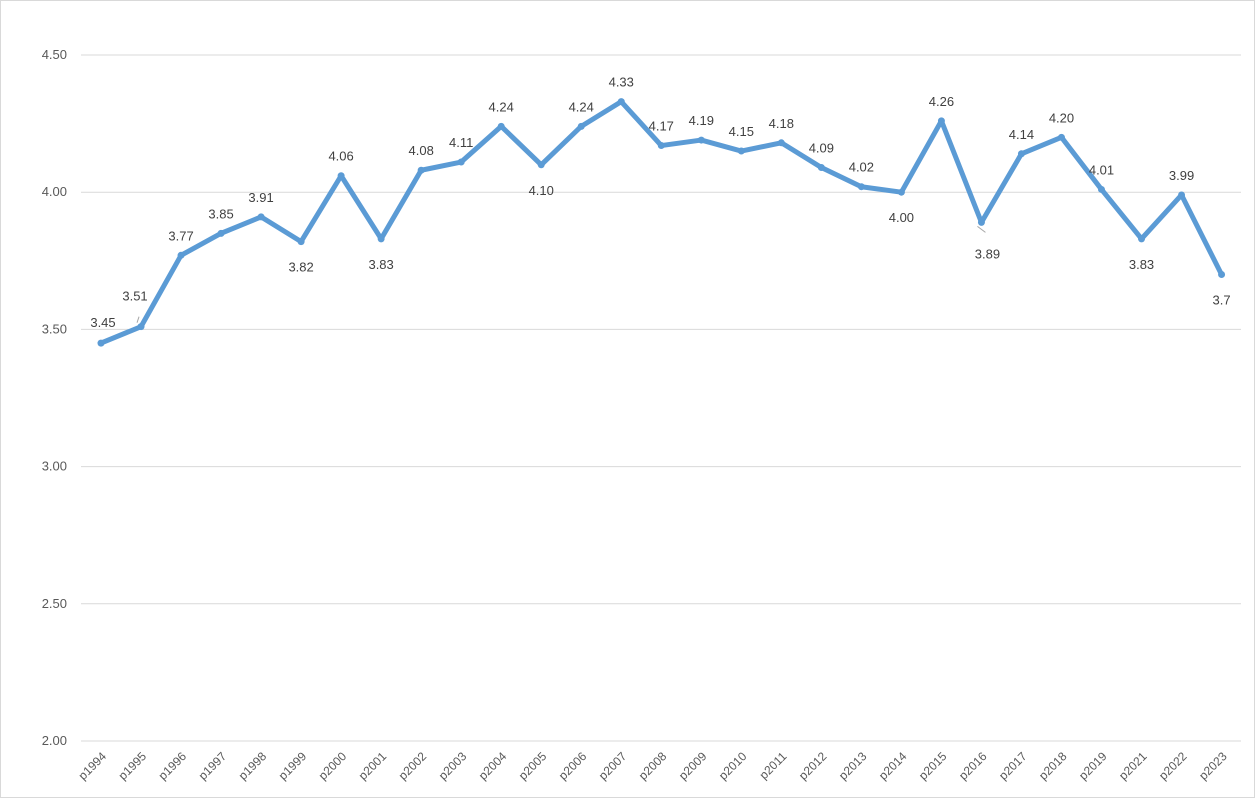 The width and height of the screenshot is (1255, 798). I want to click on x-tick-label: p2014, so click(893, 766).